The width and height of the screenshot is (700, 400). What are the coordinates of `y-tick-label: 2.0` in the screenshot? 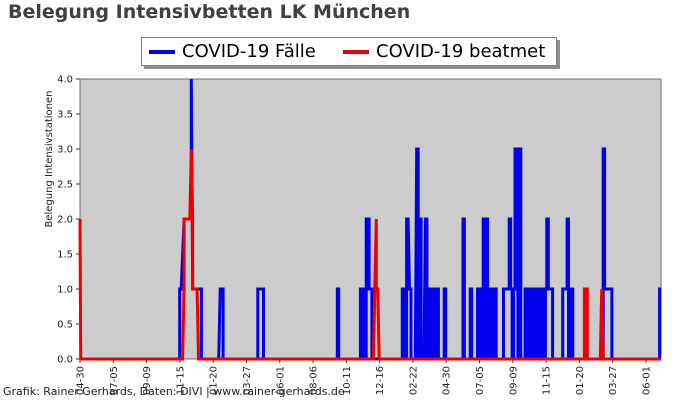 It's located at (65, 220).